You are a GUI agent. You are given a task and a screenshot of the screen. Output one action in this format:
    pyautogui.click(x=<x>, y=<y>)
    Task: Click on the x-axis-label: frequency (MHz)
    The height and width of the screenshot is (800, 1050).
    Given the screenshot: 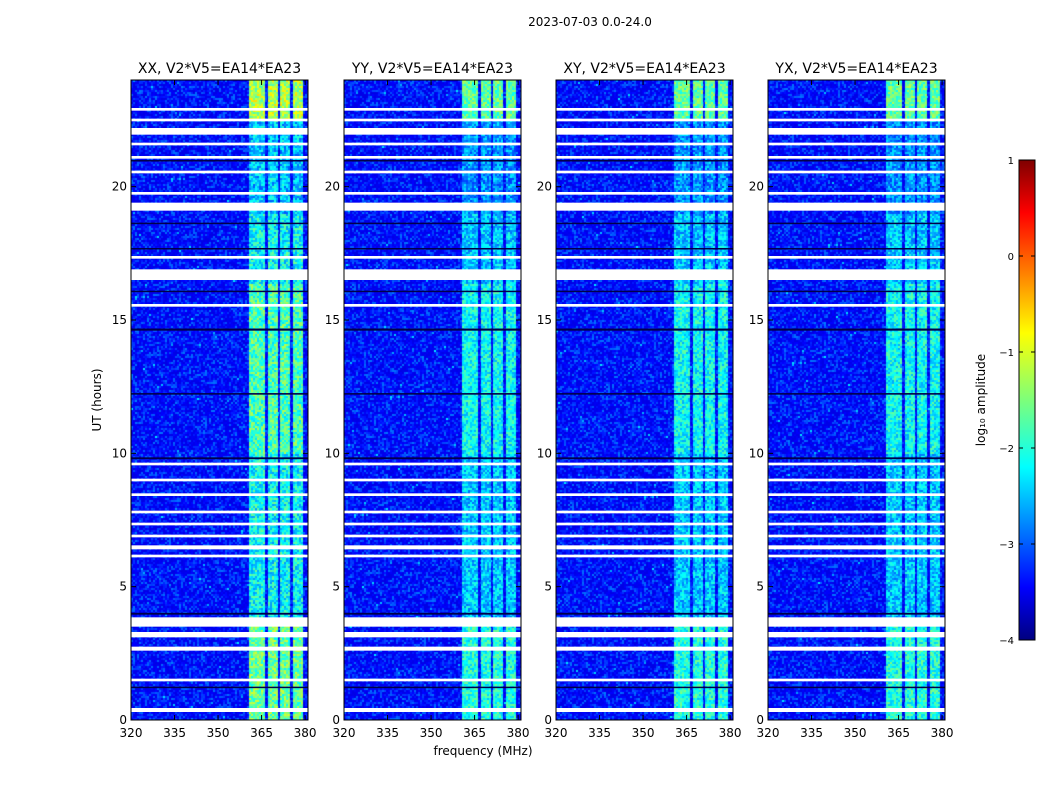 What is the action you would take?
    pyautogui.click(x=482, y=751)
    